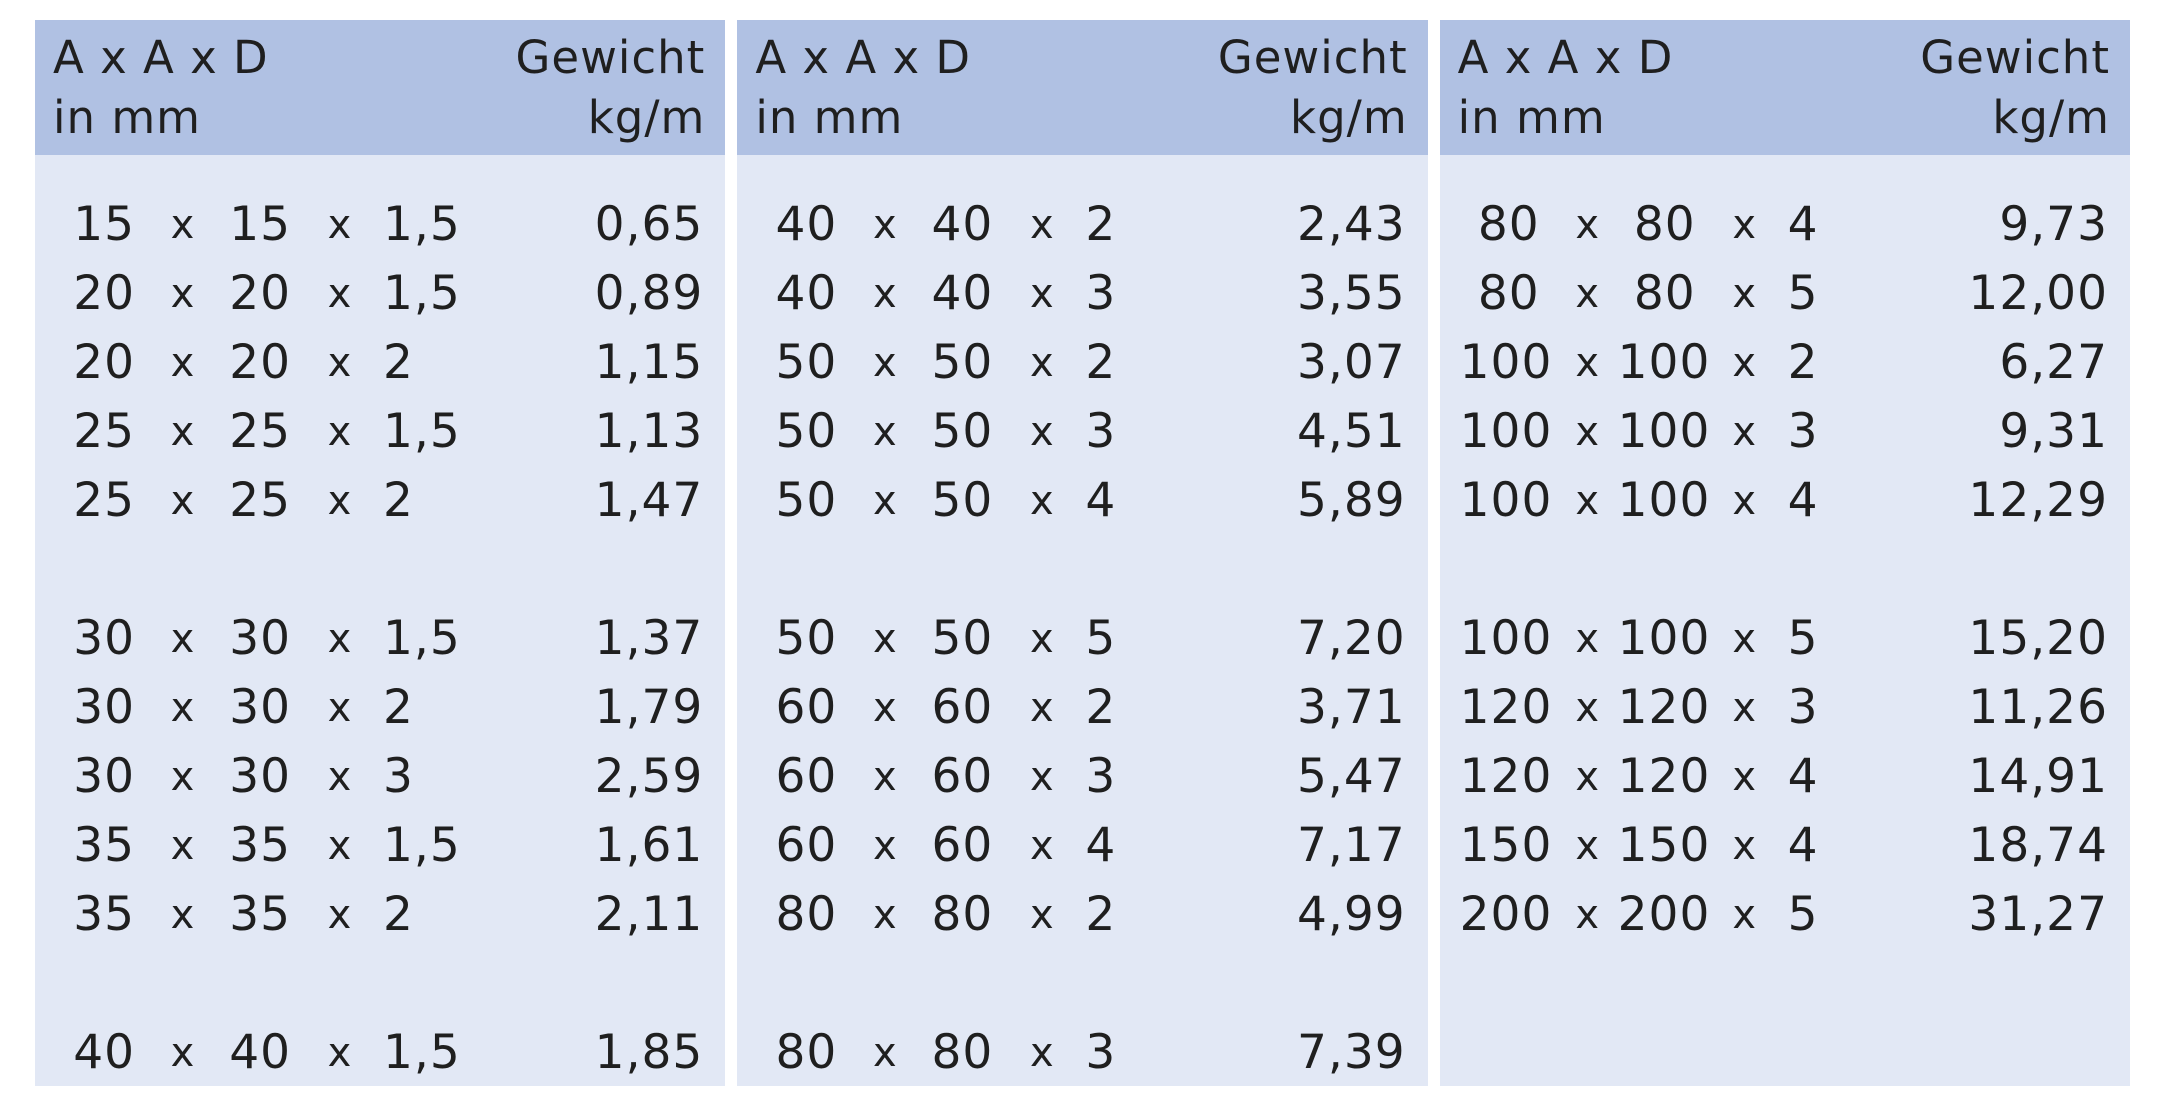 The height and width of the screenshot is (1105, 2165). I want to click on table-row: 80 x 80 x 5 12,00, so click(1785, 303).